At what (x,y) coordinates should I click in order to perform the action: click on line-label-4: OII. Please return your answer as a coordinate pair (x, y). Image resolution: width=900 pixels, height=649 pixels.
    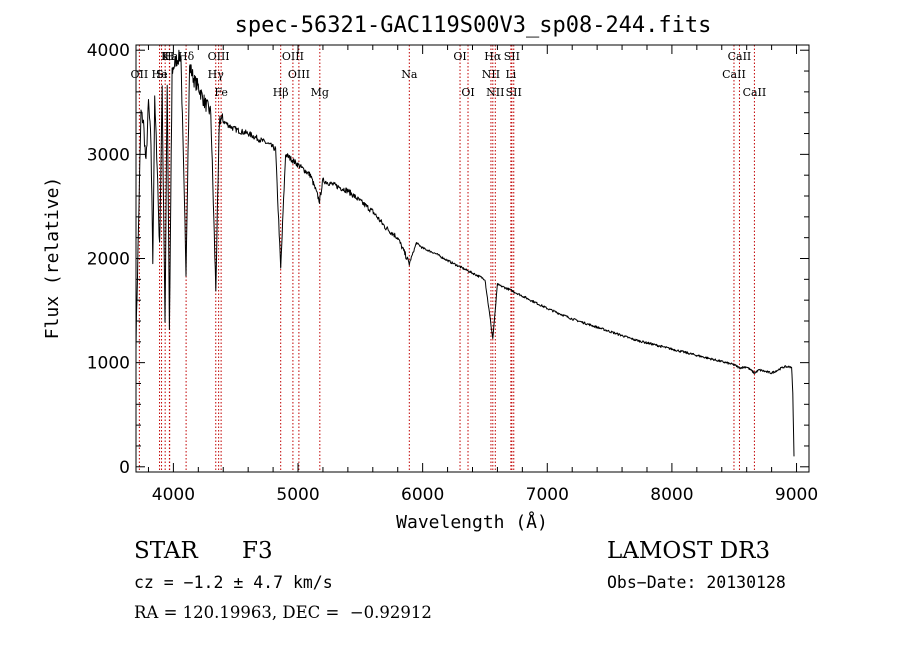
    Looking at the image, I should click on (140, 74).